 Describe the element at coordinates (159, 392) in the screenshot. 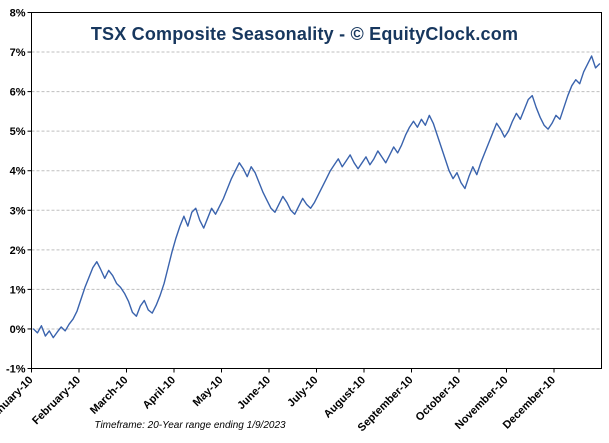

I see `x-axis-label: April-10` at that location.